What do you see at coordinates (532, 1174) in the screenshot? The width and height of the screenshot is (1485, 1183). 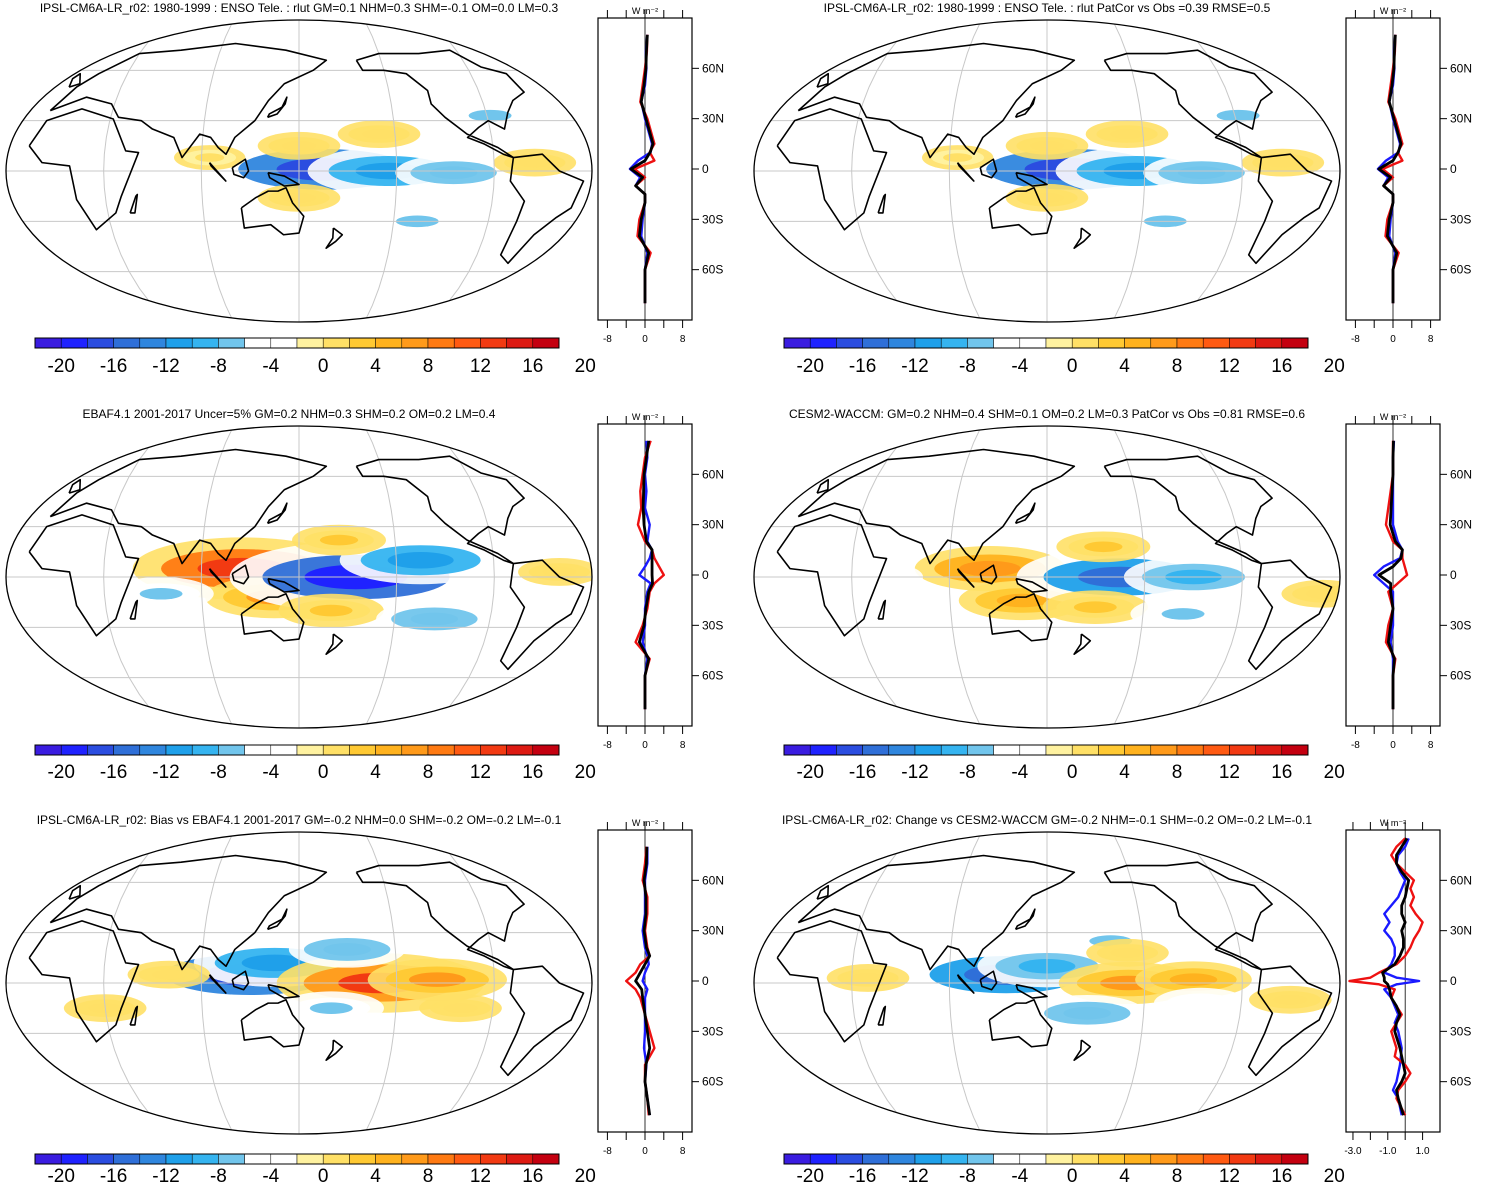 I see `colorbar-label: 16` at bounding box center [532, 1174].